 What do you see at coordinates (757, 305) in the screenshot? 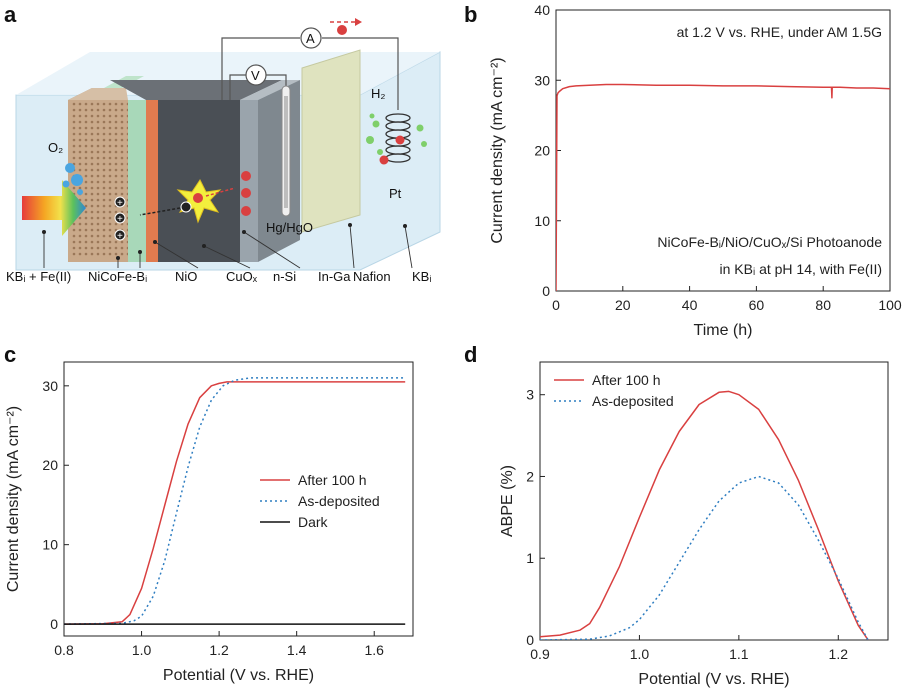
I see `x-tick-label: 60` at bounding box center [757, 305].